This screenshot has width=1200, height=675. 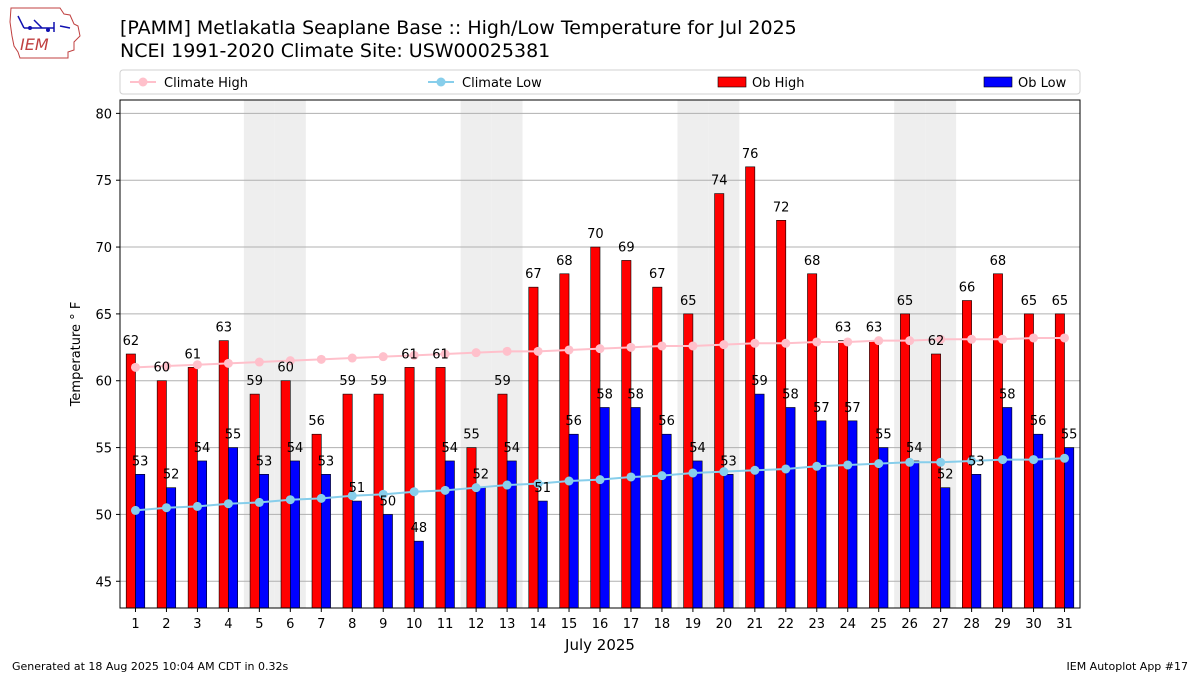 I want to click on ob-low-label: 59, so click(x=759, y=381).